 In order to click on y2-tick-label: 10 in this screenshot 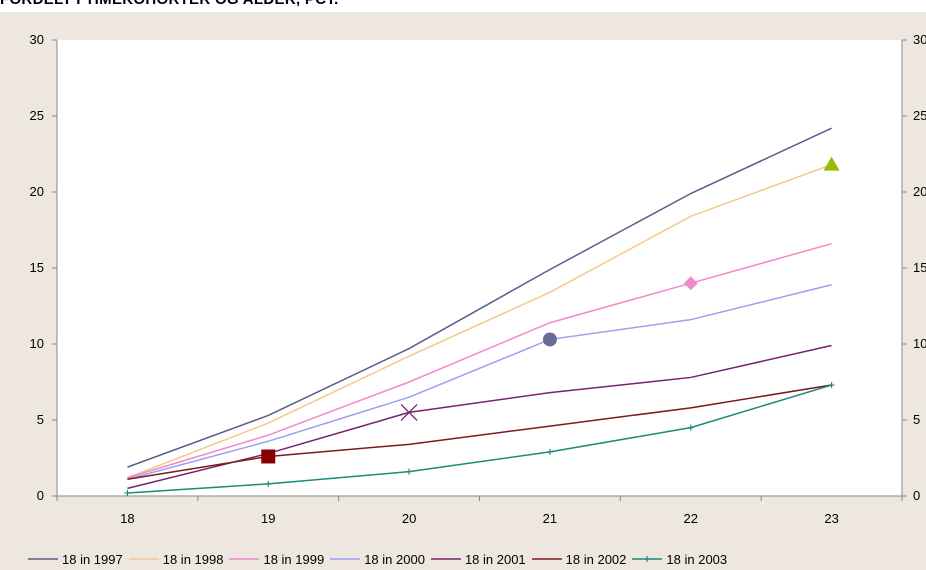, I will do `click(919, 343)`.